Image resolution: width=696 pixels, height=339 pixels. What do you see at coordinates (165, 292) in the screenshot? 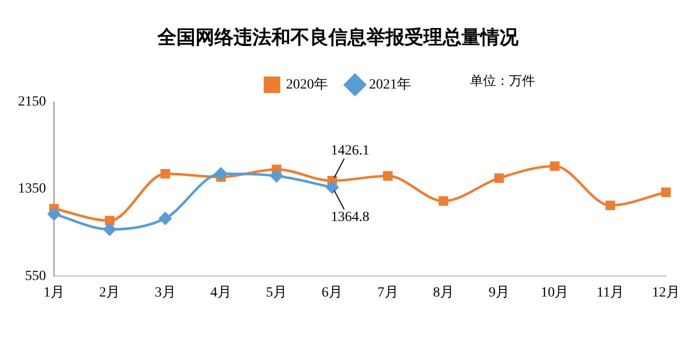
I see `x-tick-label: 3月` at bounding box center [165, 292].